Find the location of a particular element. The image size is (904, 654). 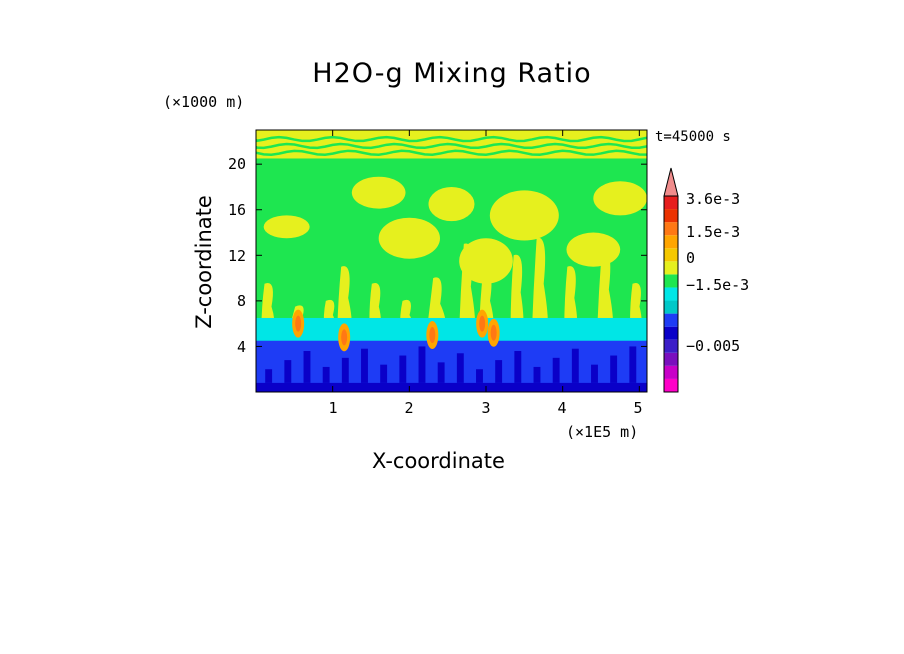

colorbar-label: 0 is located at coordinates (691, 258).